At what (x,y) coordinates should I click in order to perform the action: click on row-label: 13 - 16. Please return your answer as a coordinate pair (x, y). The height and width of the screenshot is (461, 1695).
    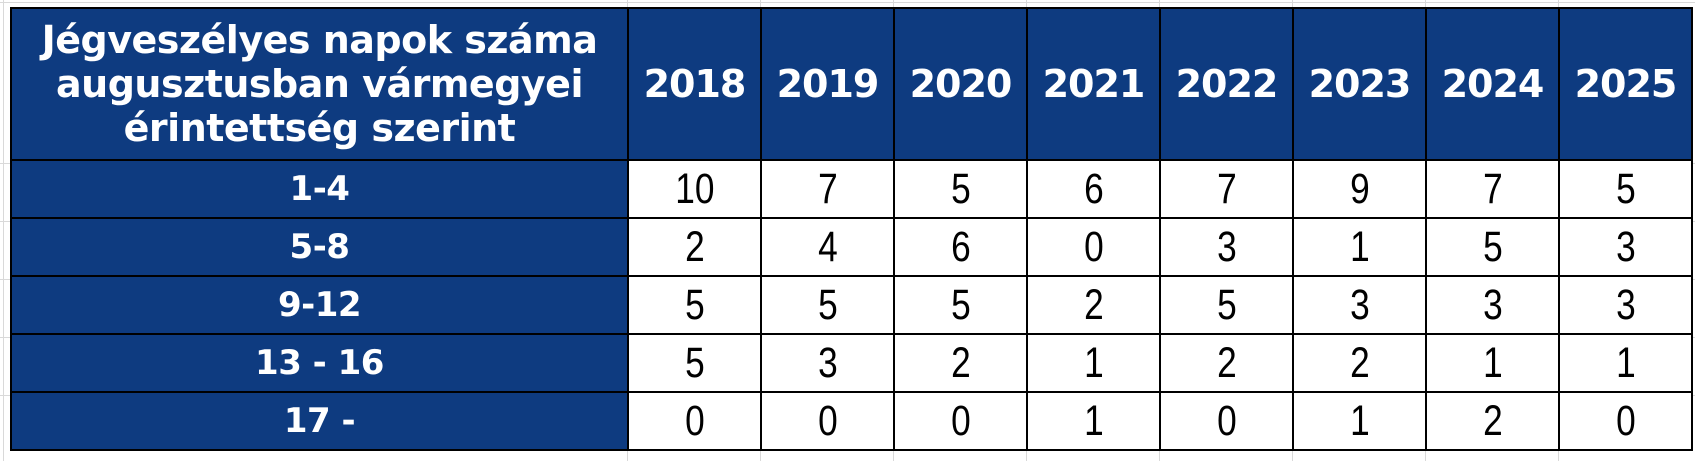
    Looking at the image, I should click on (319, 363).